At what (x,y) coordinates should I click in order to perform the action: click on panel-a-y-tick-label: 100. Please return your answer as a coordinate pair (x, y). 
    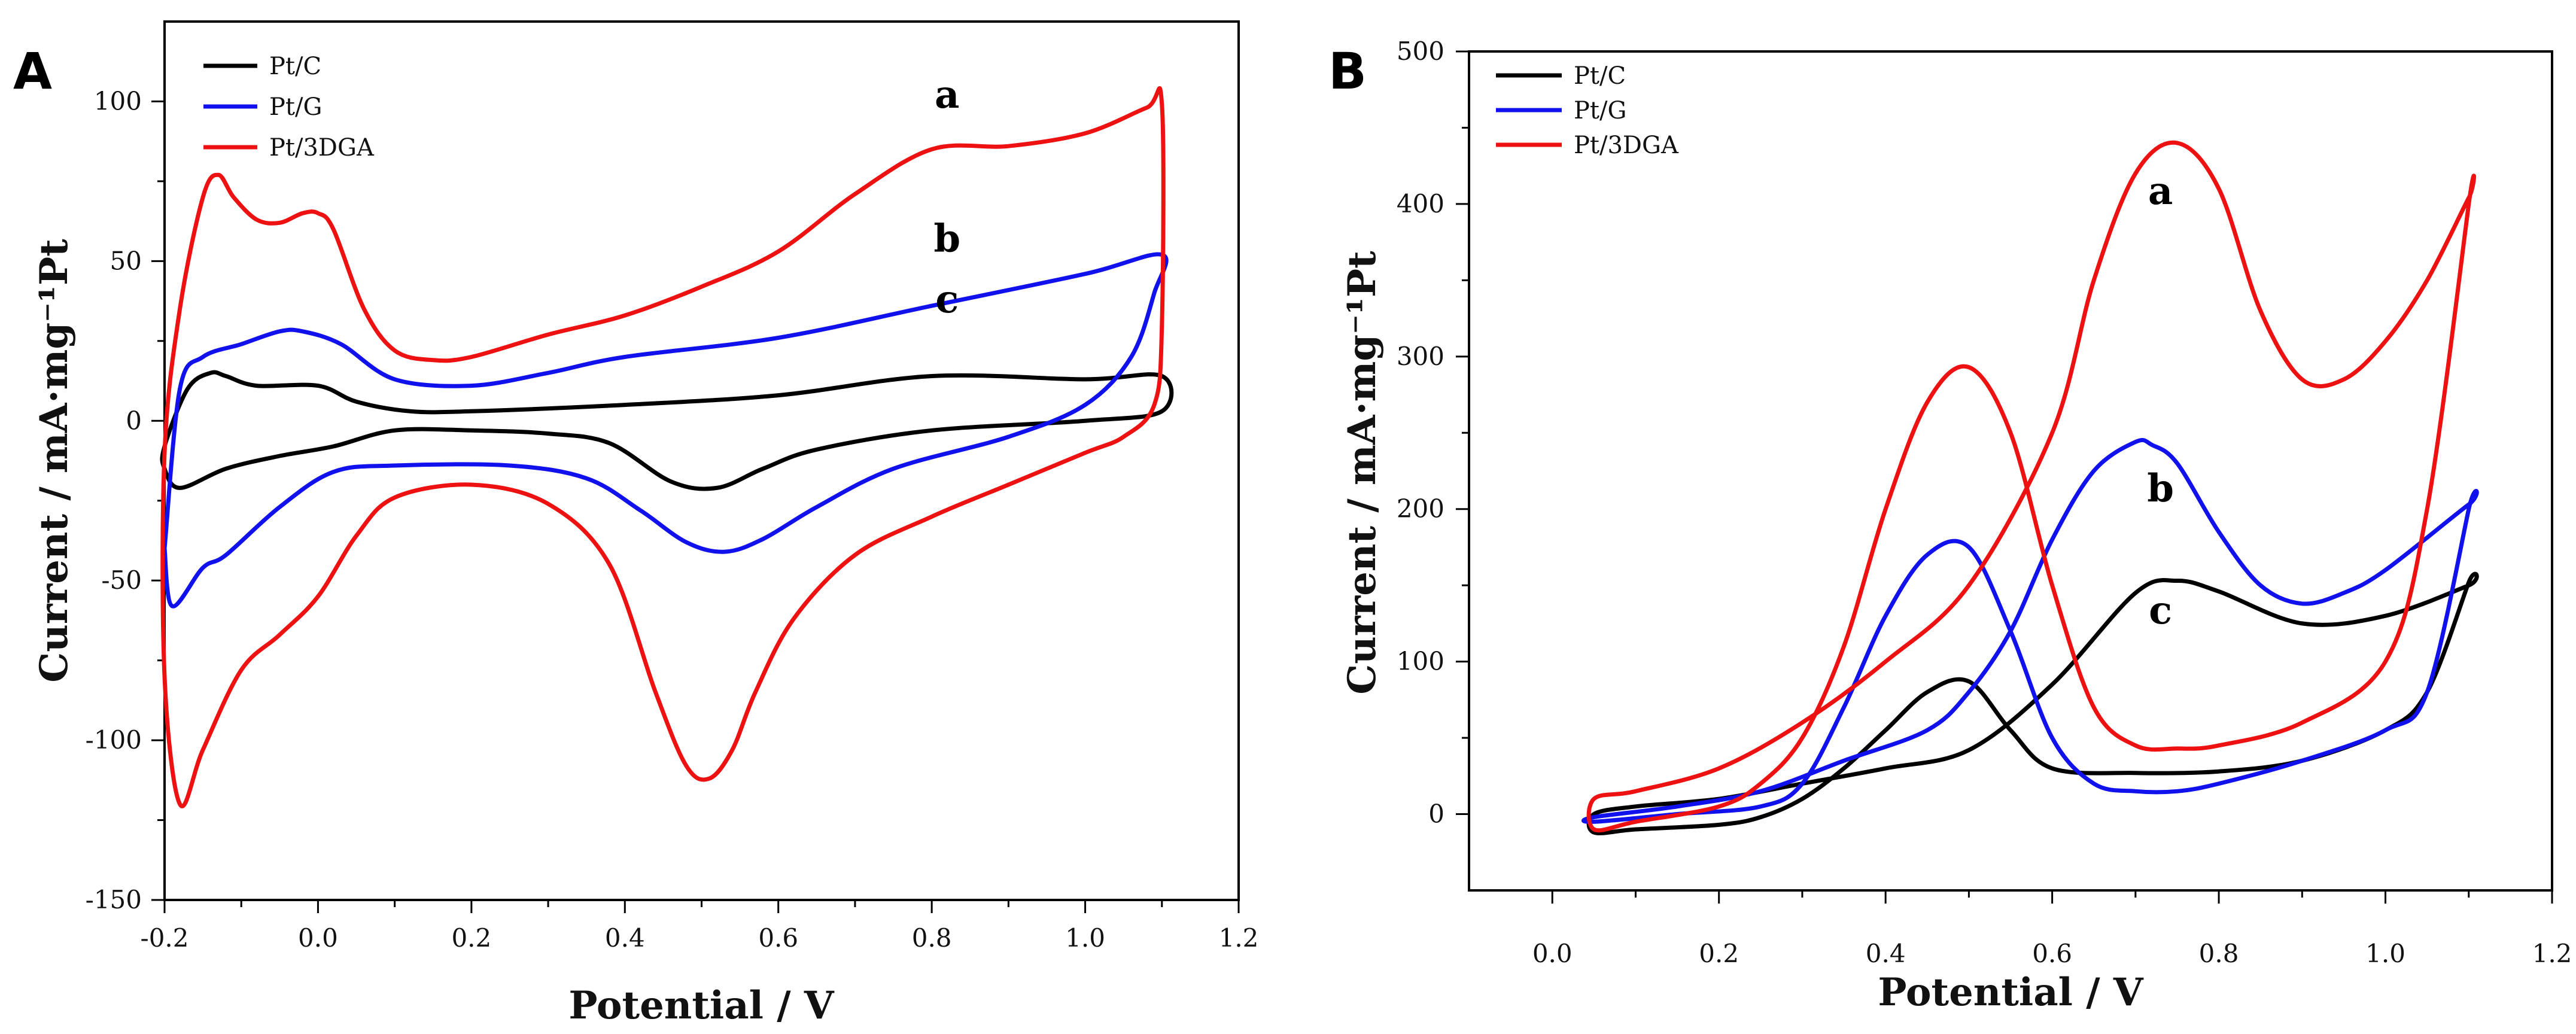
    Looking at the image, I should click on (118, 100).